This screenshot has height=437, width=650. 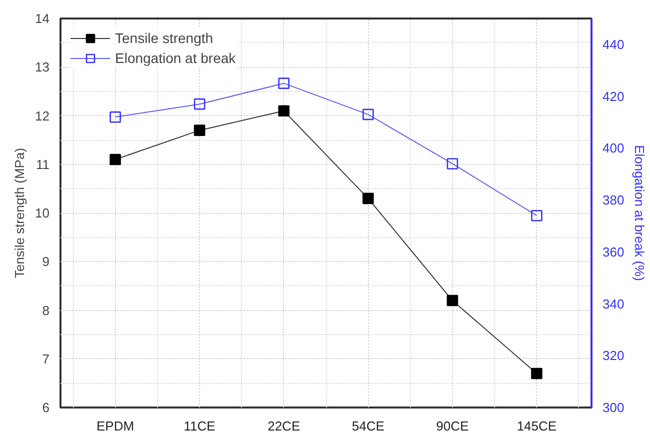 I want to click on y2-tick-label: 300, so click(x=613, y=407).